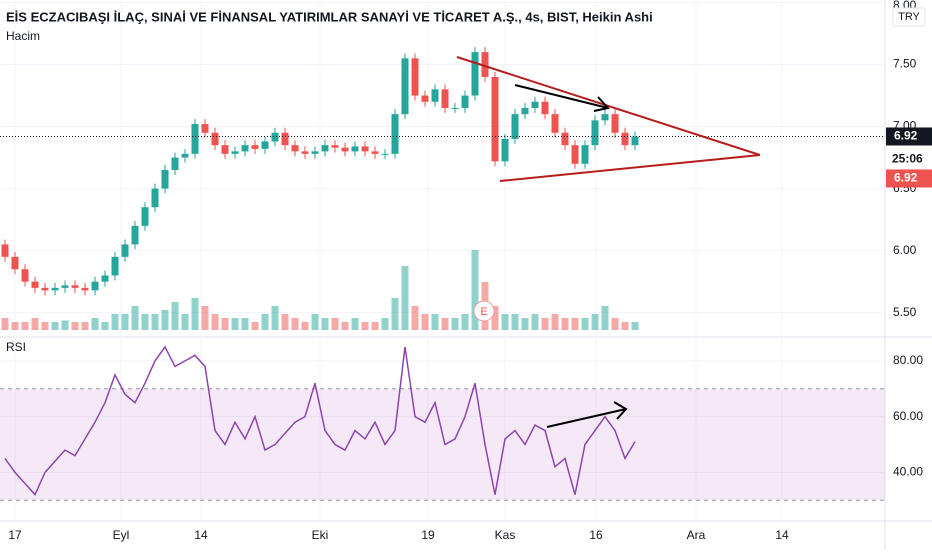  I want to click on countdown: 25:06, so click(907, 159).